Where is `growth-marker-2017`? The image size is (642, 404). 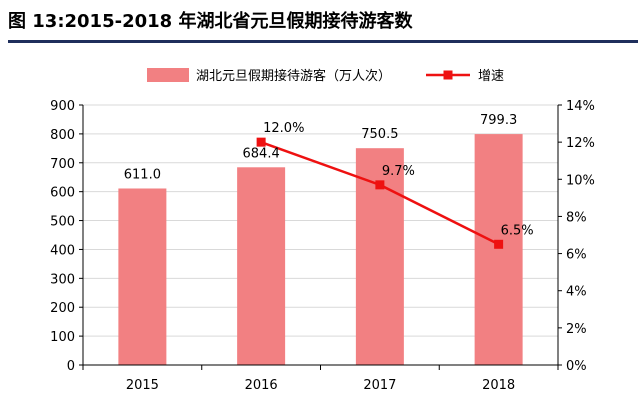 growth-marker-2017 is located at coordinates (380, 185).